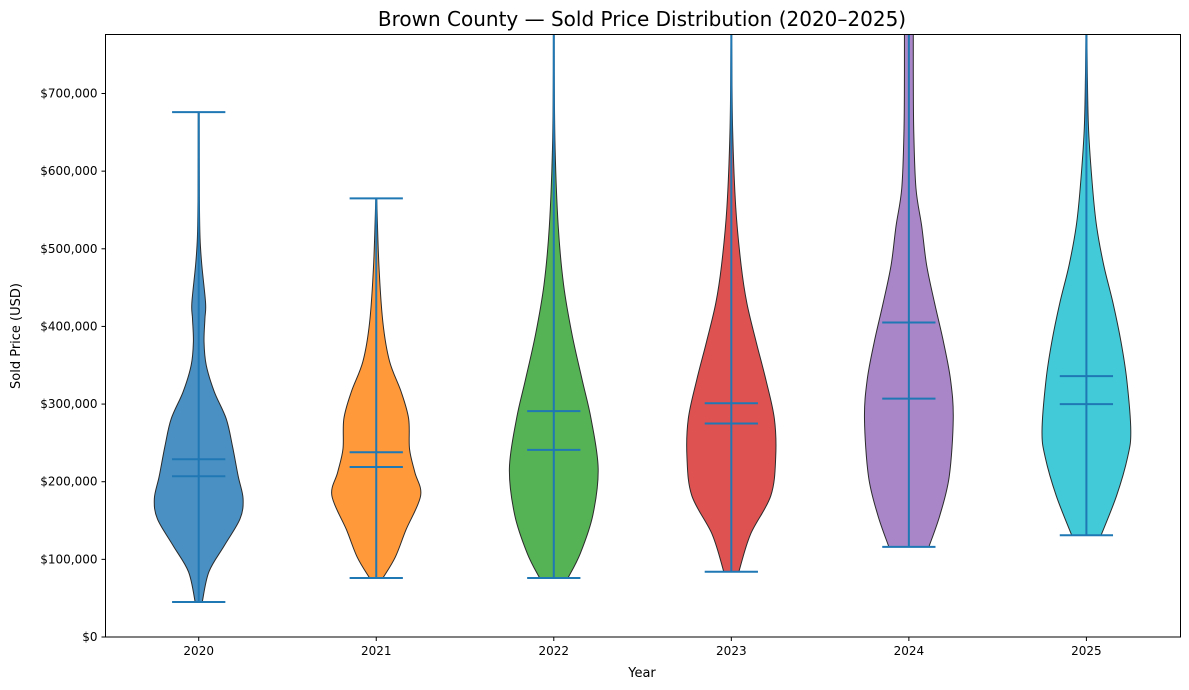 The height and width of the screenshot is (690, 1189). Describe the element at coordinates (909, 651) in the screenshot. I see `x-tick-label: 2024` at that location.